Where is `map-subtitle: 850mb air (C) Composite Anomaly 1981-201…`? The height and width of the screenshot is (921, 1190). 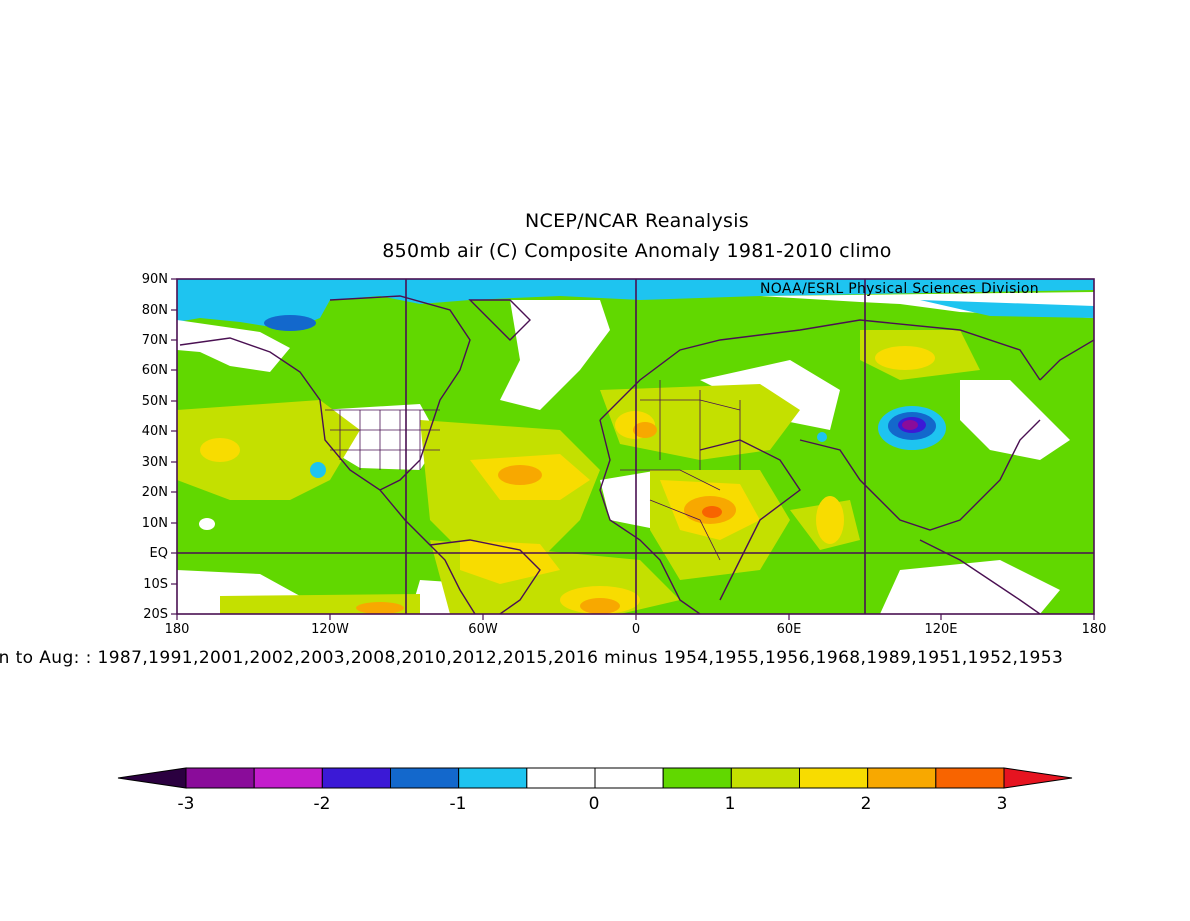
map-subtitle: 850mb air (C) Composite Anomaly 1981-201… is located at coordinates (637, 251).